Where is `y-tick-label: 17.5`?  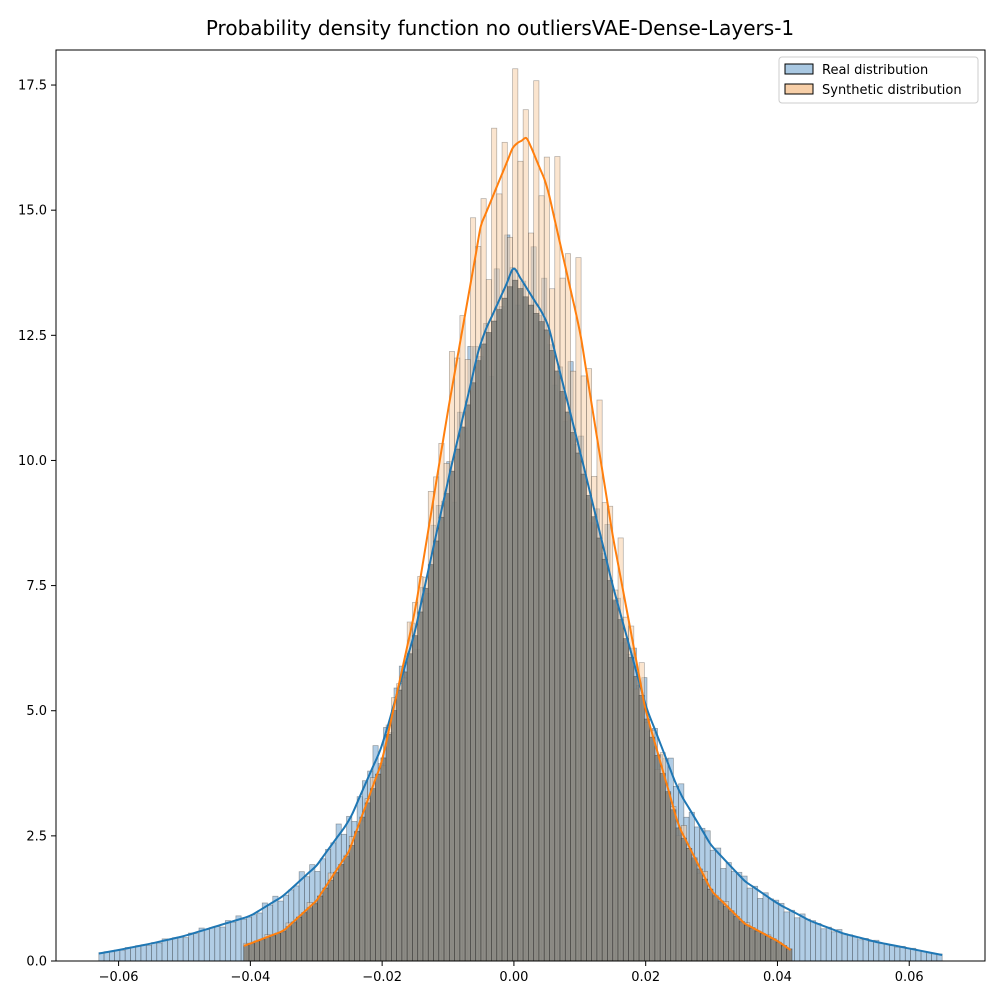
y-tick-label: 17.5 is located at coordinates (32, 86).